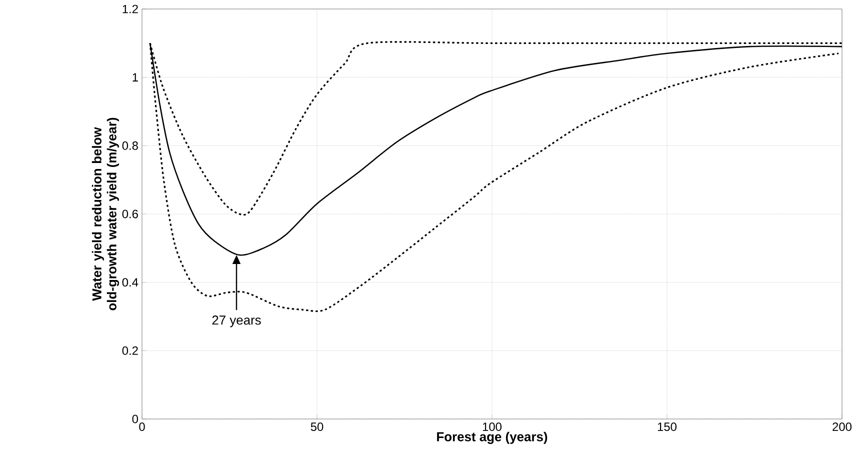  I want to click on y-axis-title: Water yield reduction below old-growth water yield (m/year), so click(106, 214).